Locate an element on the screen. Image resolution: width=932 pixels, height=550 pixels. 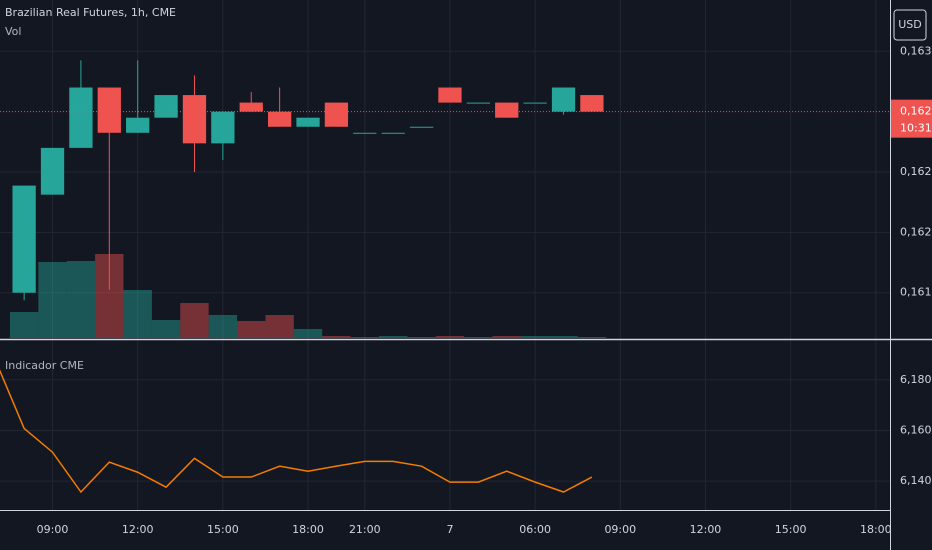
y-tick-label: 6,18000 is located at coordinates (916, 379).